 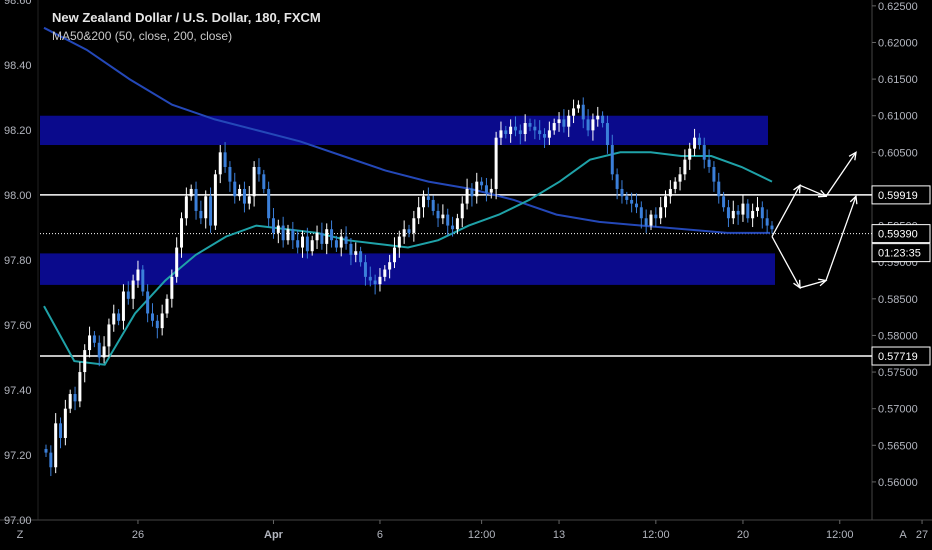 What do you see at coordinates (18, 456) in the screenshot?
I see `left-axis-tick-label: 97.20` at bounding box center [18, 456].